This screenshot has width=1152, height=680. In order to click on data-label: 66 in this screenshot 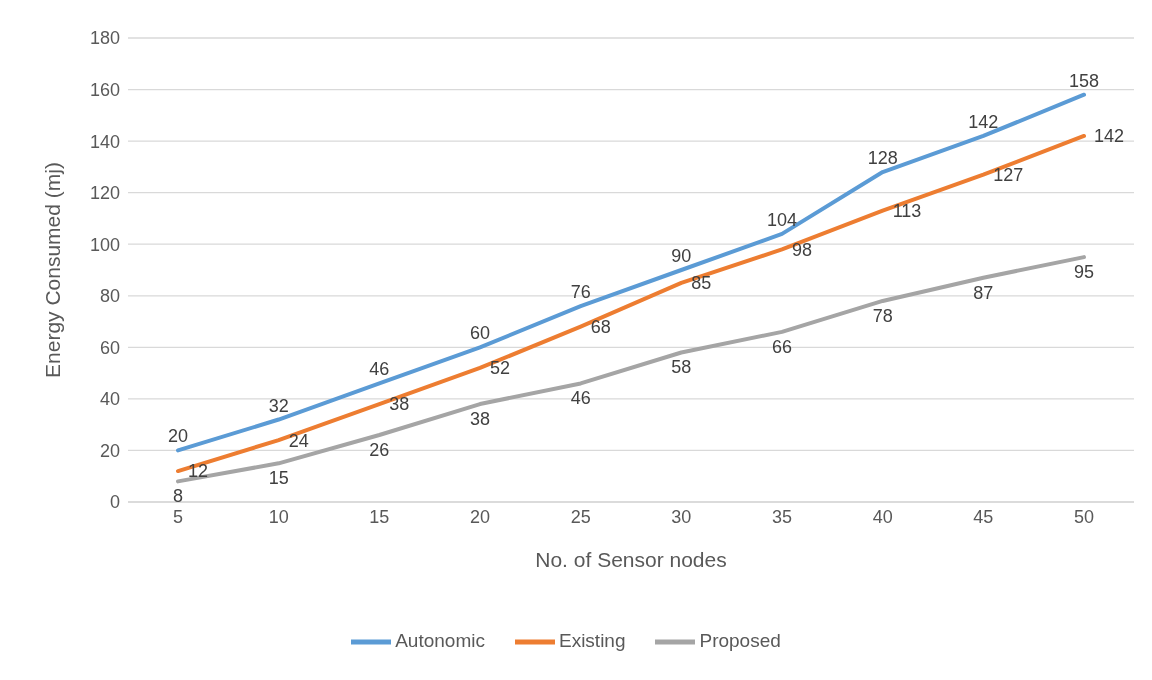, I will do `click(782, 346)`.